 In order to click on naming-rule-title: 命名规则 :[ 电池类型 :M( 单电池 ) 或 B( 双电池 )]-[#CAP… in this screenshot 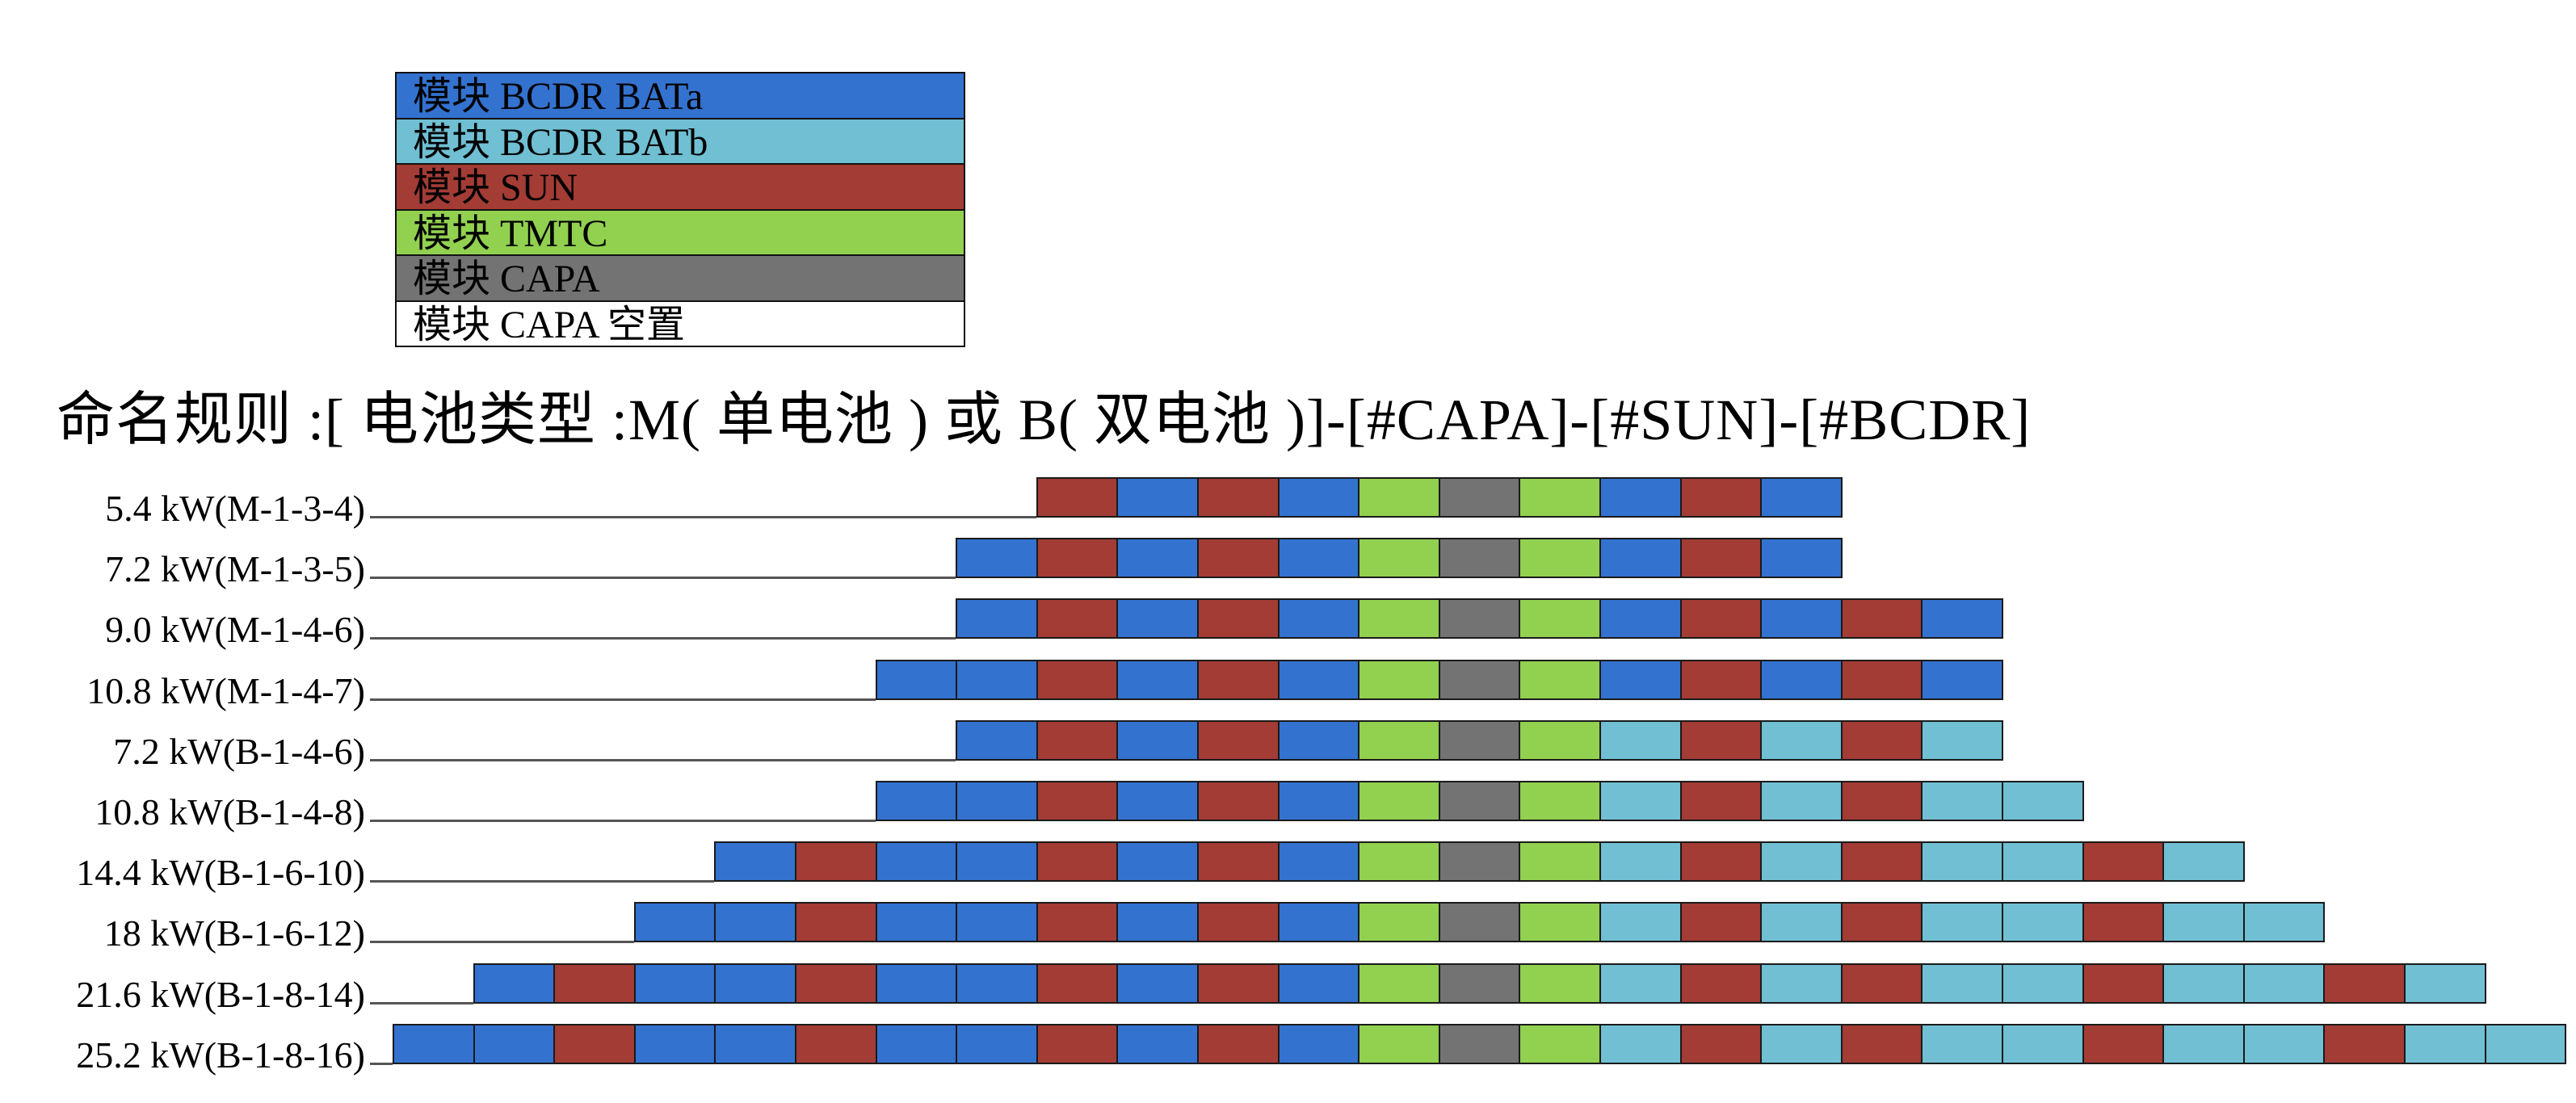, I will do `click(1045, 420)`.